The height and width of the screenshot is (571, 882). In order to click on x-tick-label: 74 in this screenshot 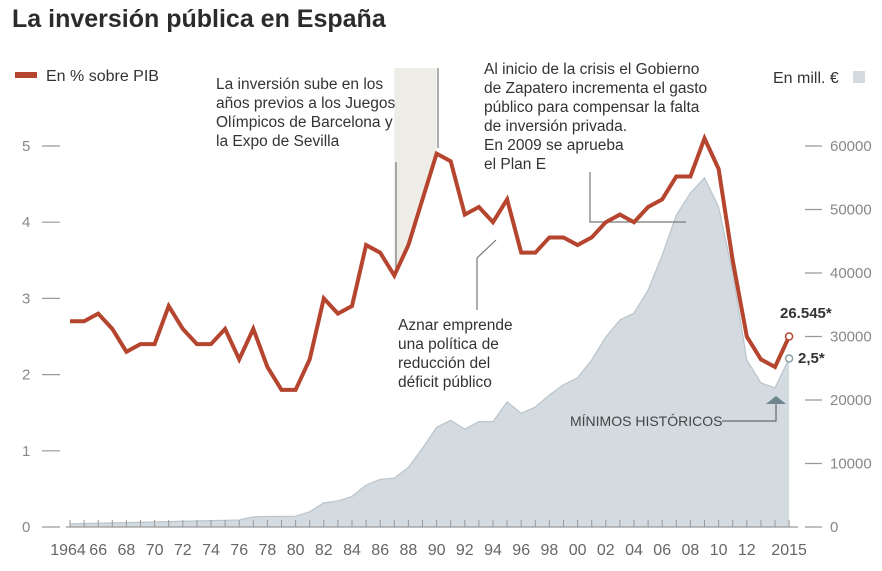, I will do `click(211, 550)`.